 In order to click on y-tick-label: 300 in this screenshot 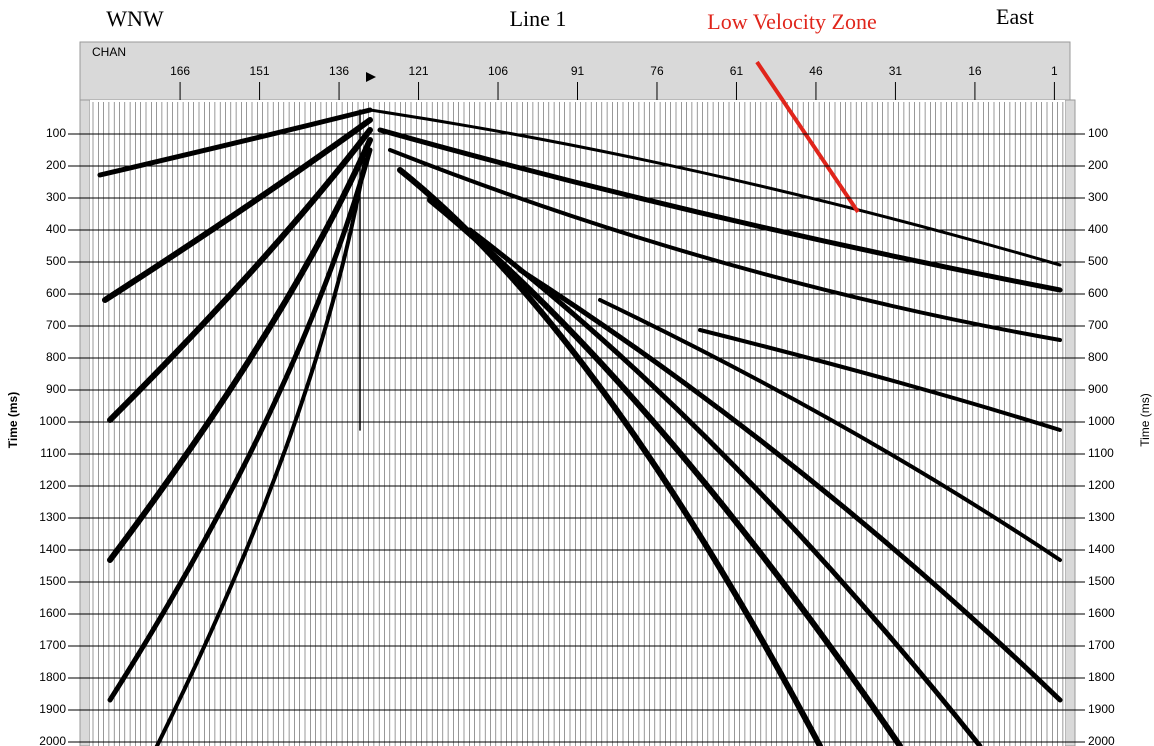, I will do `click(56, 197)`.